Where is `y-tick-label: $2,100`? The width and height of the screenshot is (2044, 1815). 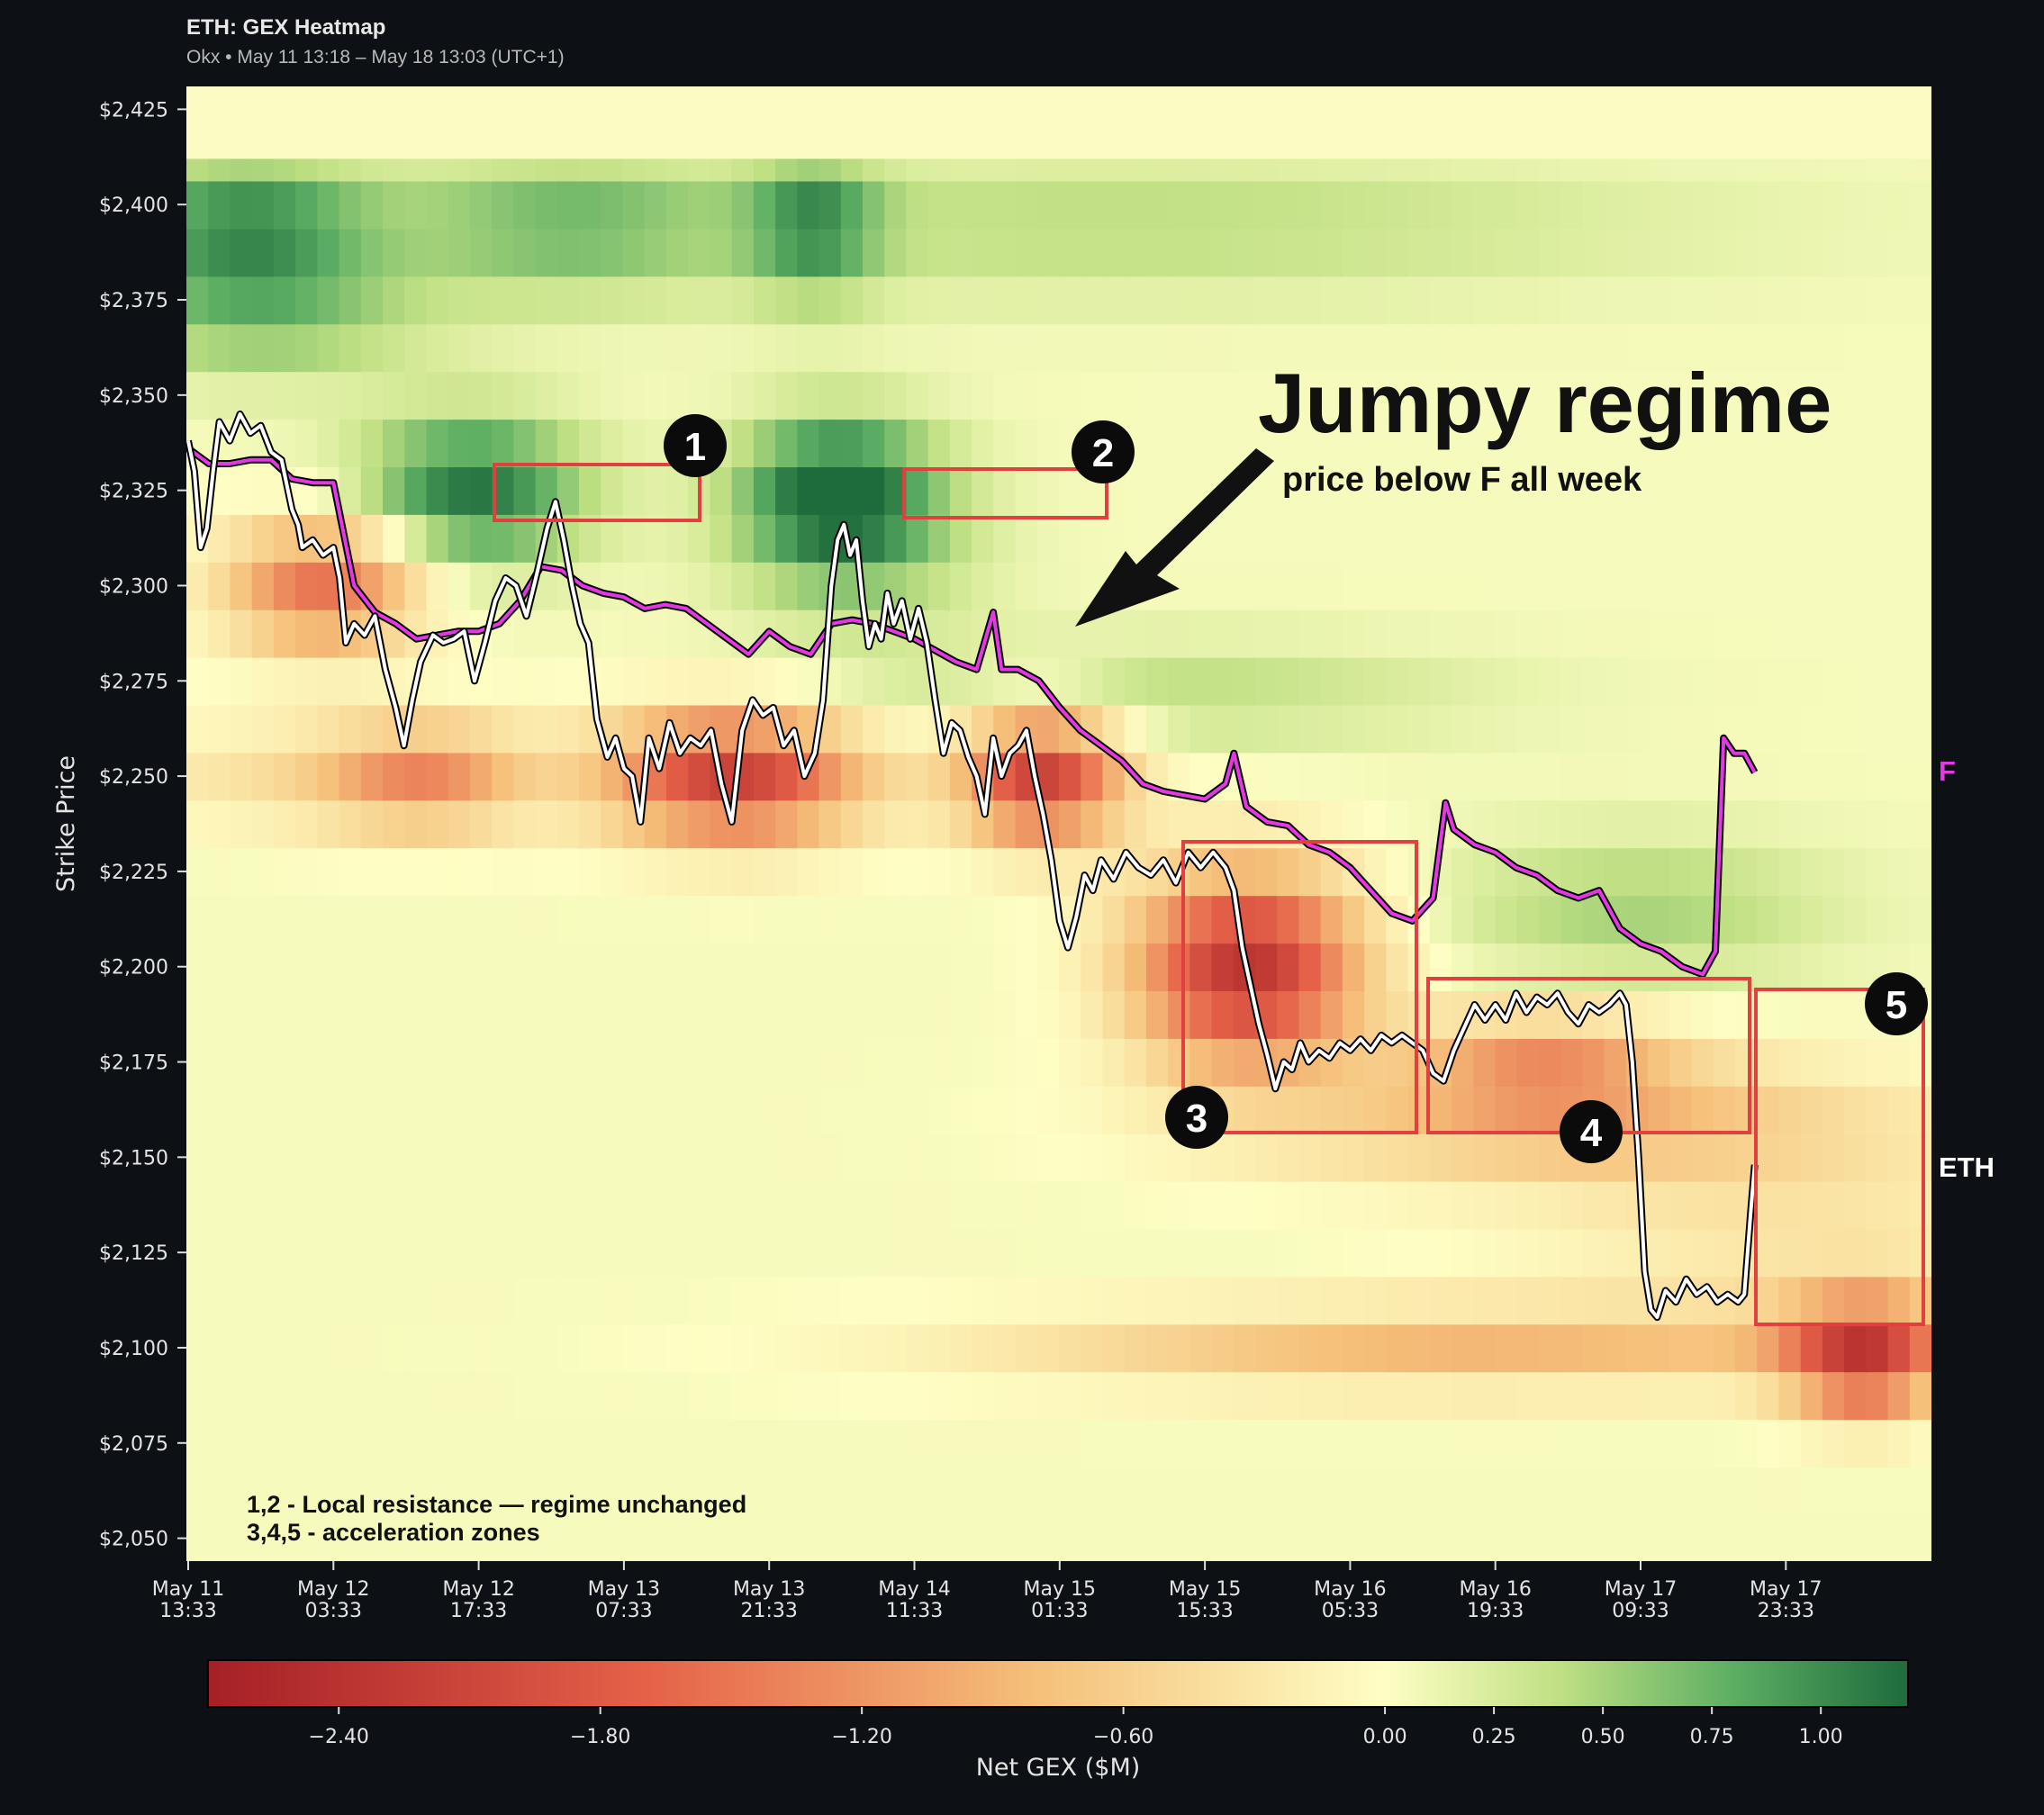 y-tick-label: $2,100 is located at coordinates (133, 1349).